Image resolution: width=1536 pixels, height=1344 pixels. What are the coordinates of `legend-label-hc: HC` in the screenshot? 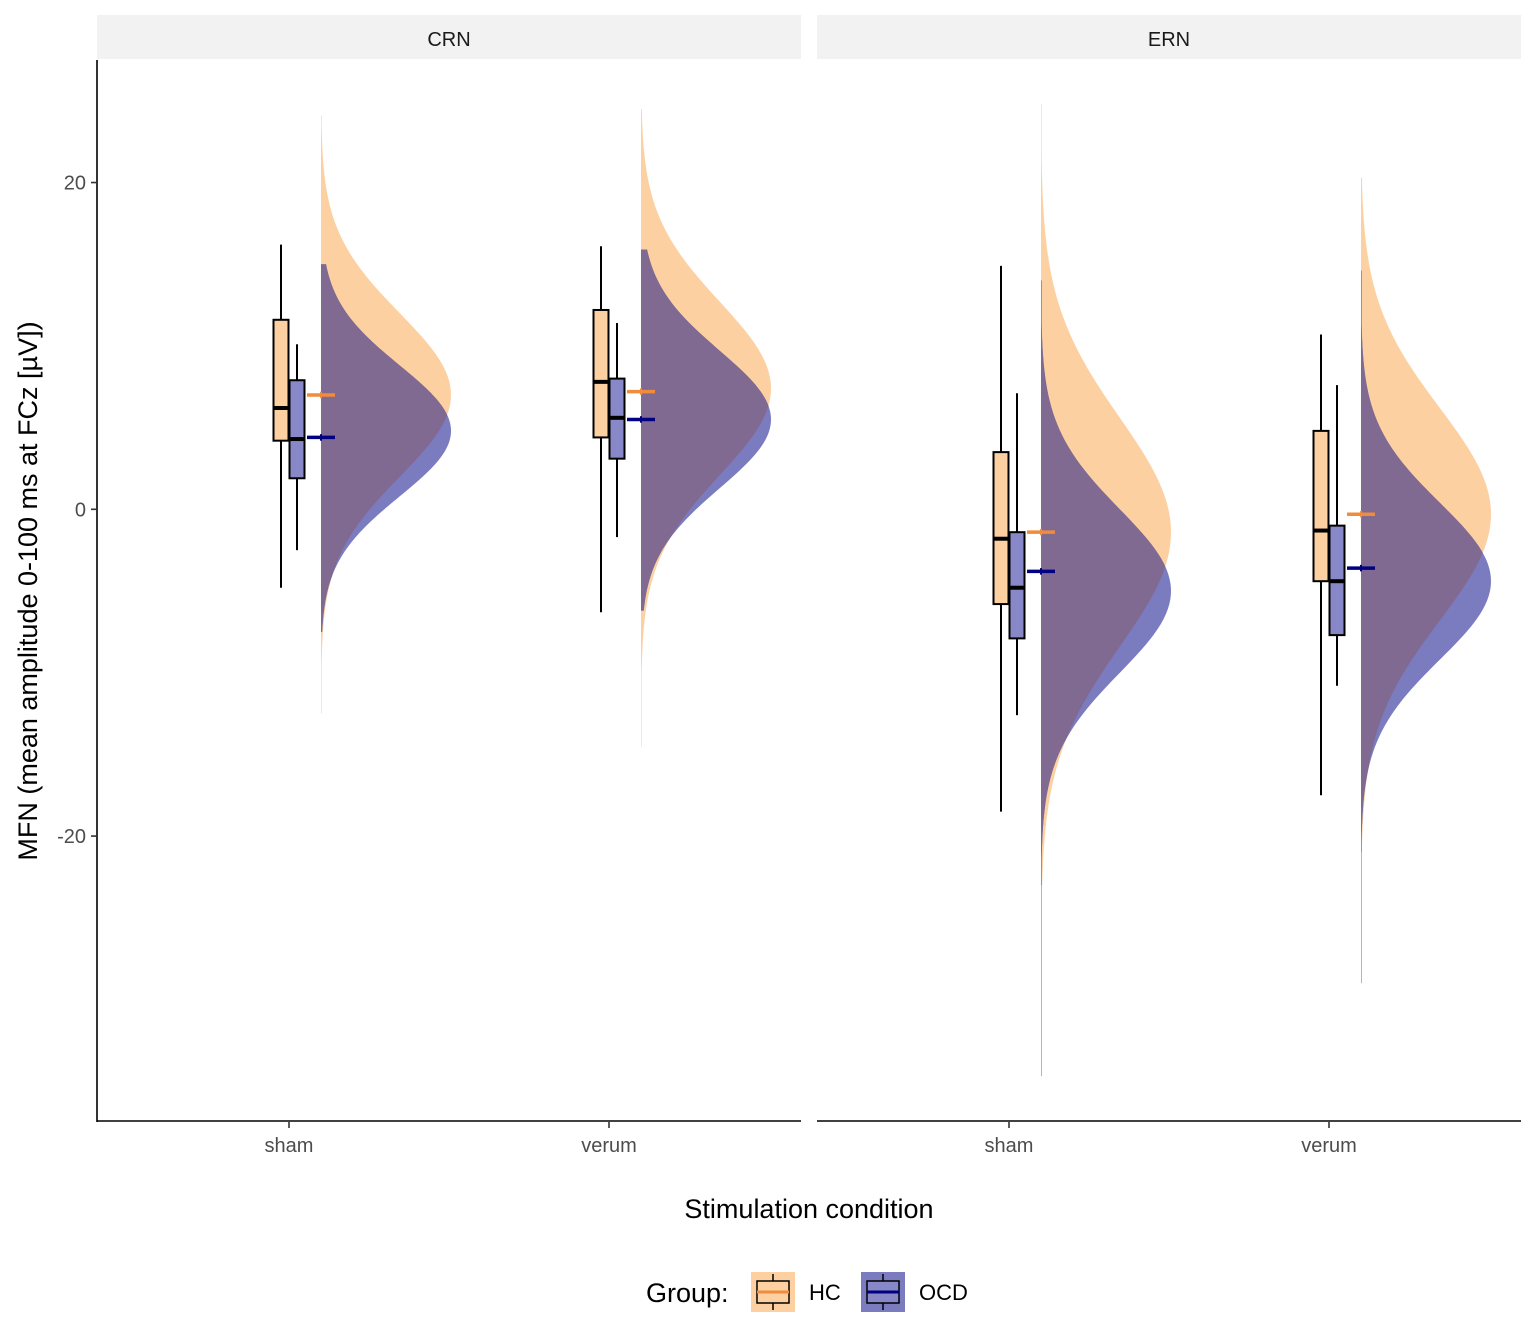 It's located at (825, 1292).